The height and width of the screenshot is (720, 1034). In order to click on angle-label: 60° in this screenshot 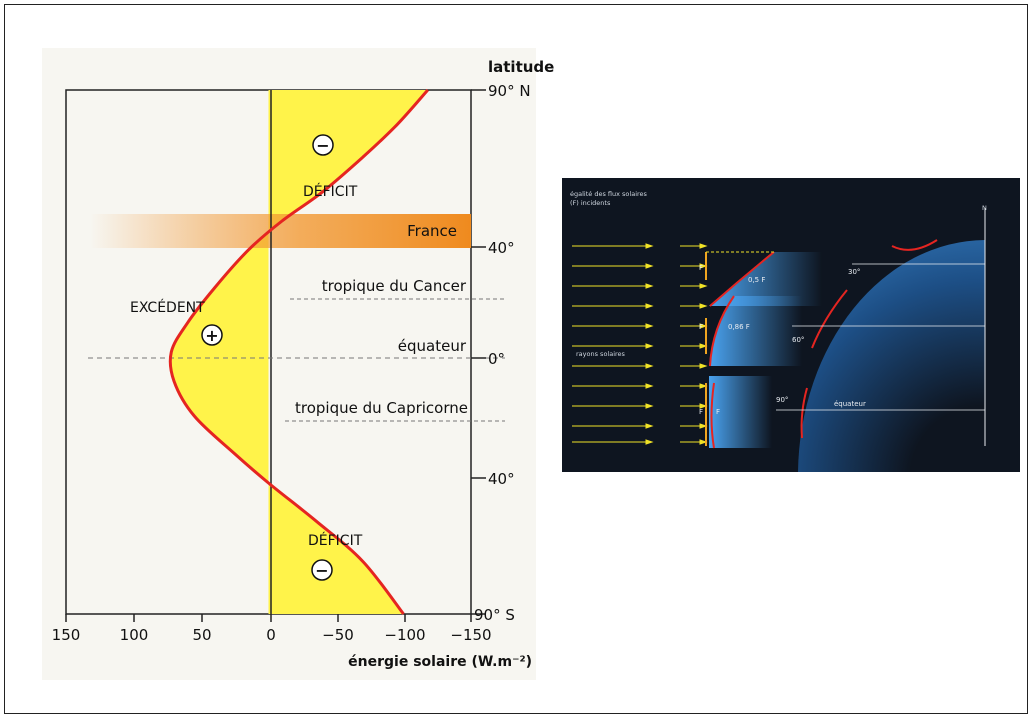, I will do `click(798, 340)`.